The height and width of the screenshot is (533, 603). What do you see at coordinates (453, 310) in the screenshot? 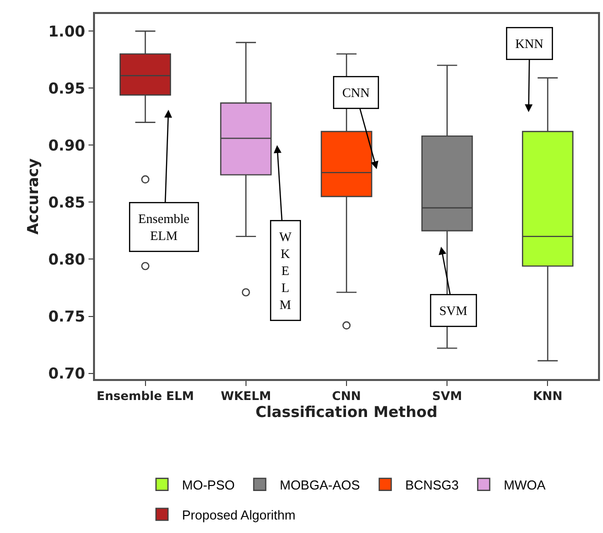
I see `annotation: SVM` at bounding box center [453, 310].